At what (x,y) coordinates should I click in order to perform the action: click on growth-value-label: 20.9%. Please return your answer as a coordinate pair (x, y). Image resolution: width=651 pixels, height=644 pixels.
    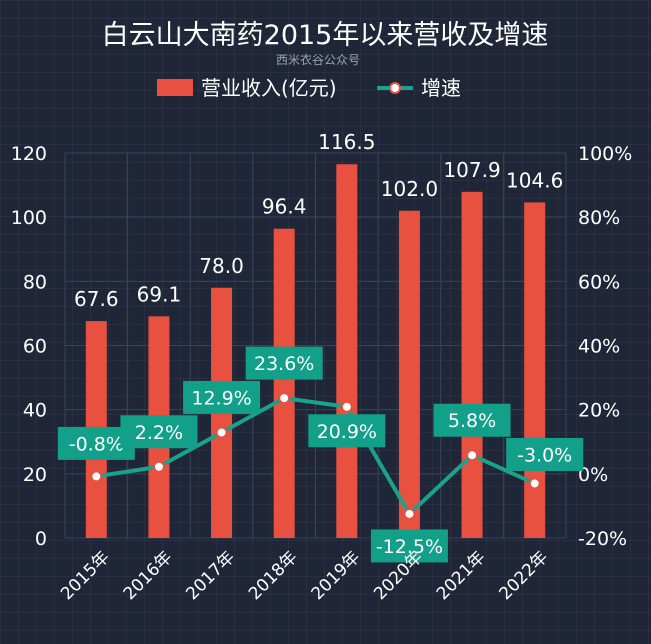
    Looking at the image, I should click on (347, 432).